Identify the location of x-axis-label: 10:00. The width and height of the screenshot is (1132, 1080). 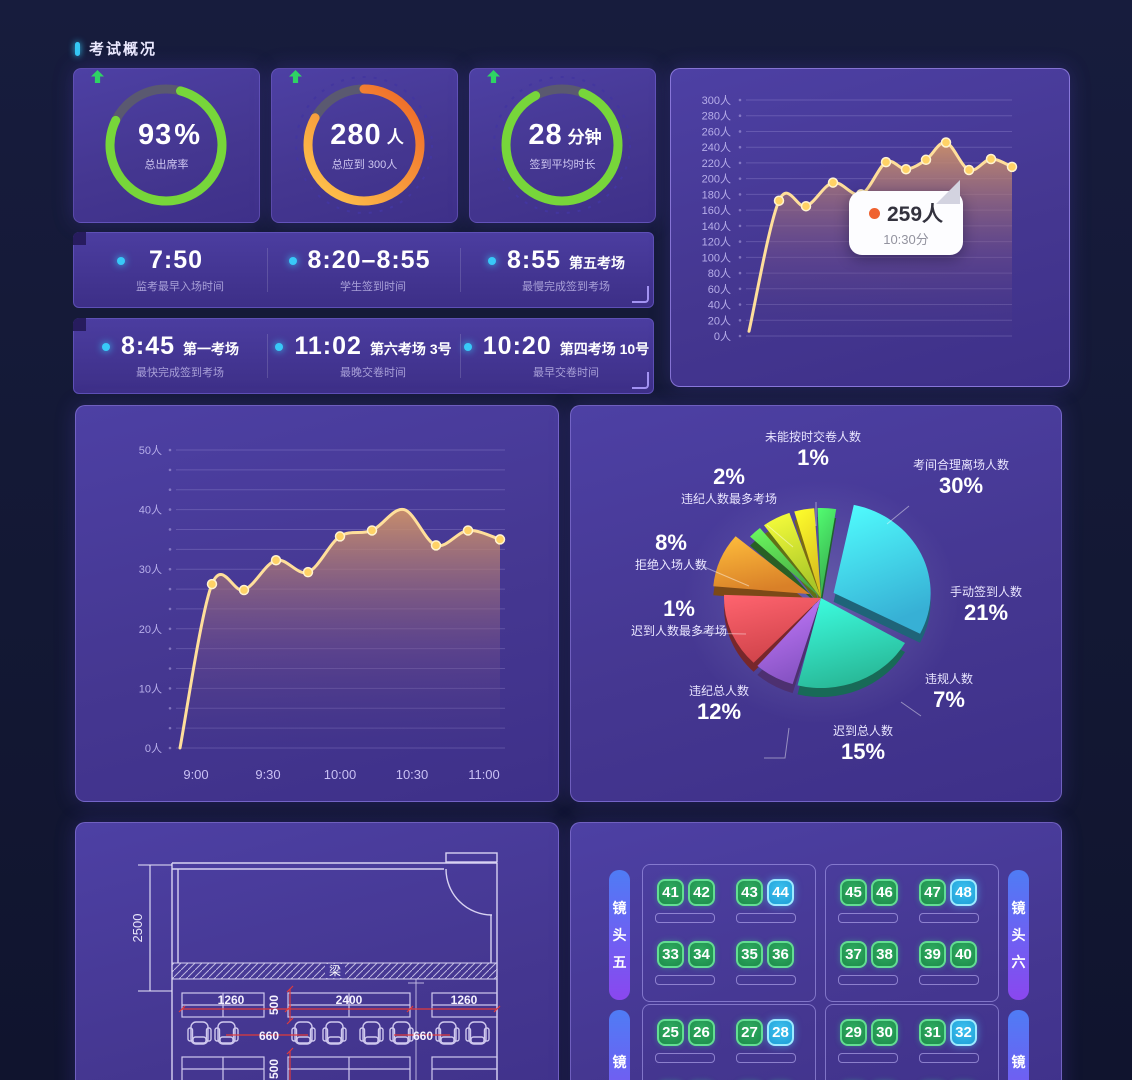
(340, 774).